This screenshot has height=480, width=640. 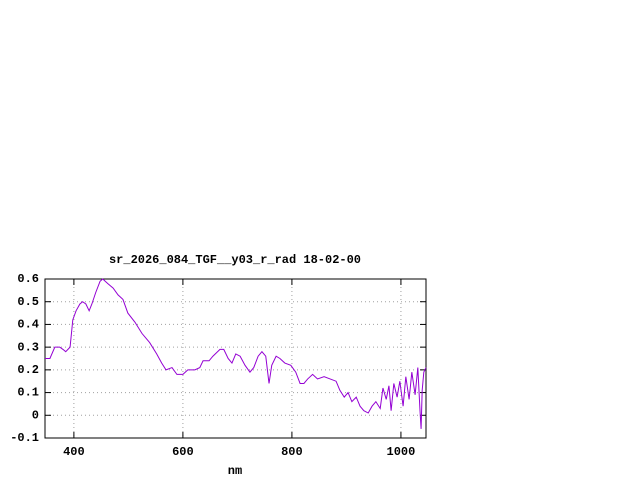 I want to click on x-tick-label: 600, so click(x=183, y=452).